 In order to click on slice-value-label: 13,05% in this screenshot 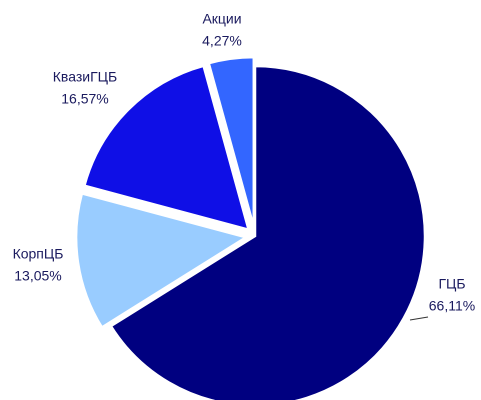, I will do `click(37, 276)`.